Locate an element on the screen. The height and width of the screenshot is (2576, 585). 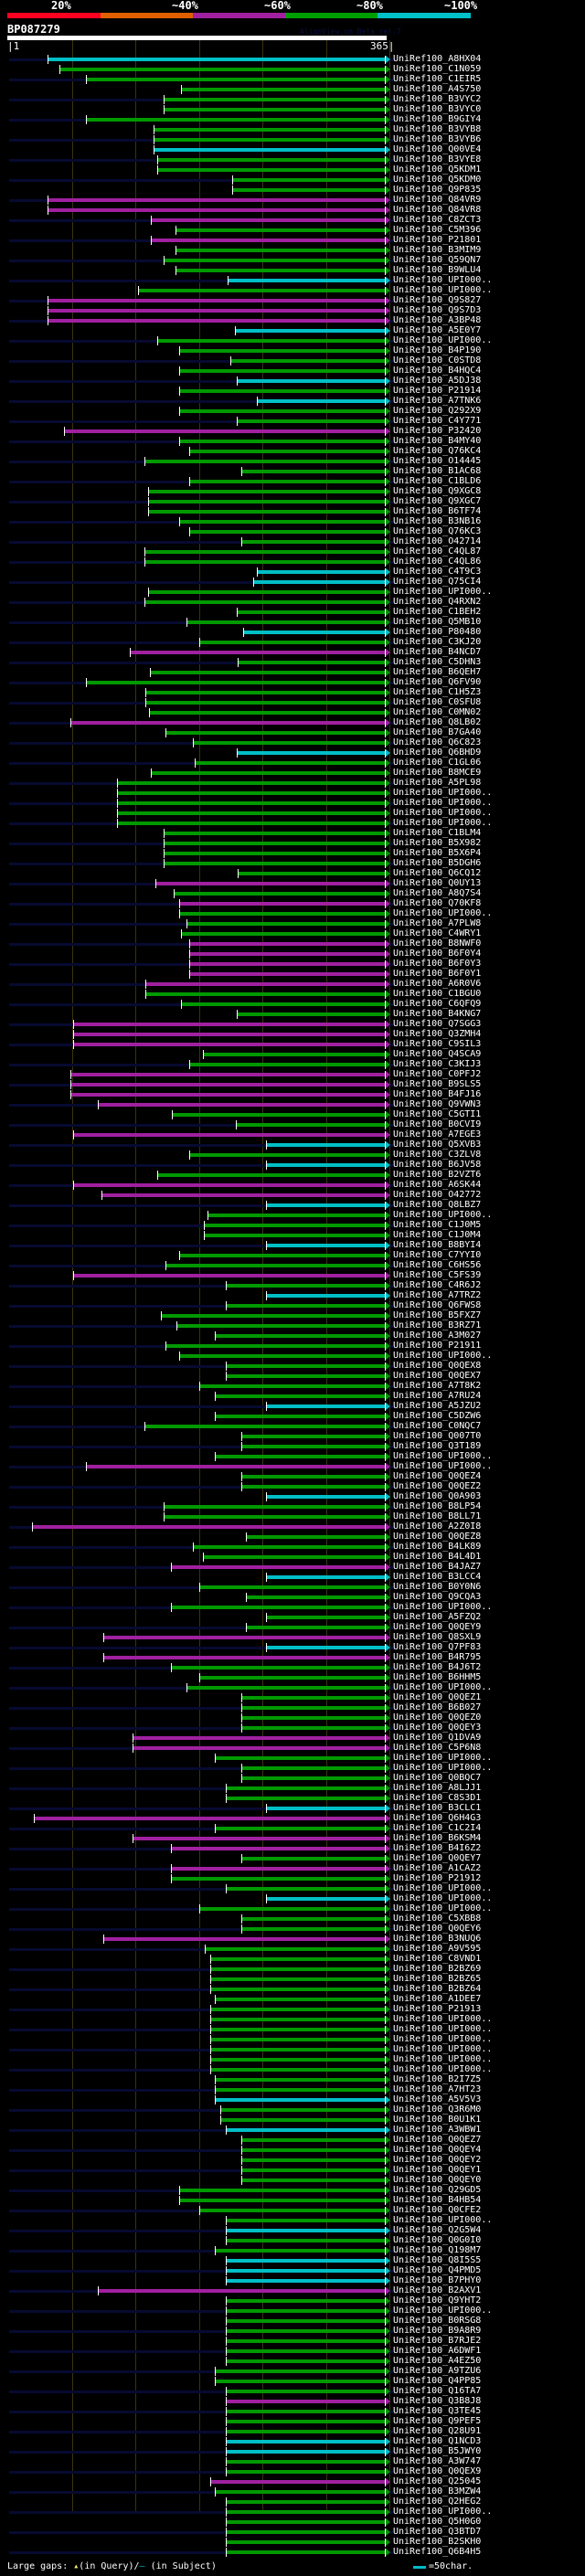
hit-label: UniRef100_C0SFU8 is located at coordinates (438, 702).